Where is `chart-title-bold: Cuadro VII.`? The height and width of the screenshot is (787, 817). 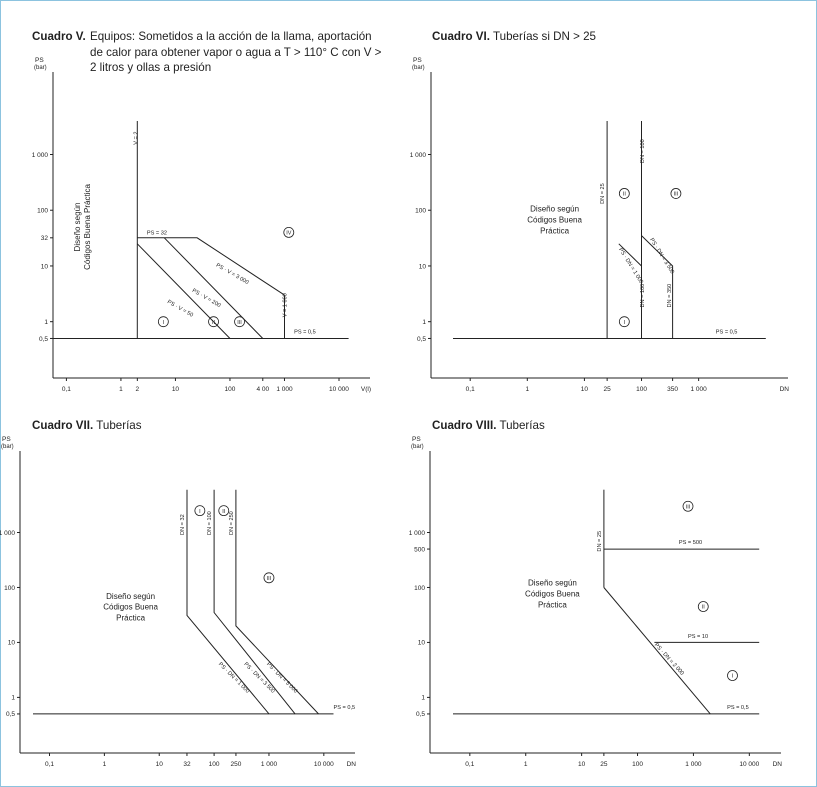 chart-title-bold: Cuadro VII. is located at coordinates (63, 425).